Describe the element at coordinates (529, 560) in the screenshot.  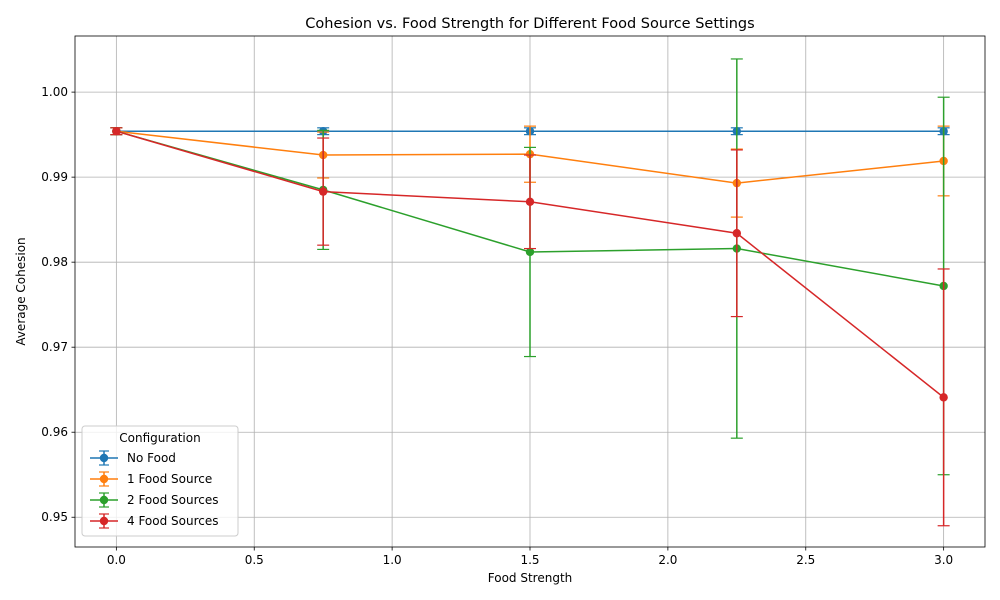
I see `x-tick-label: 1.5` at that location.